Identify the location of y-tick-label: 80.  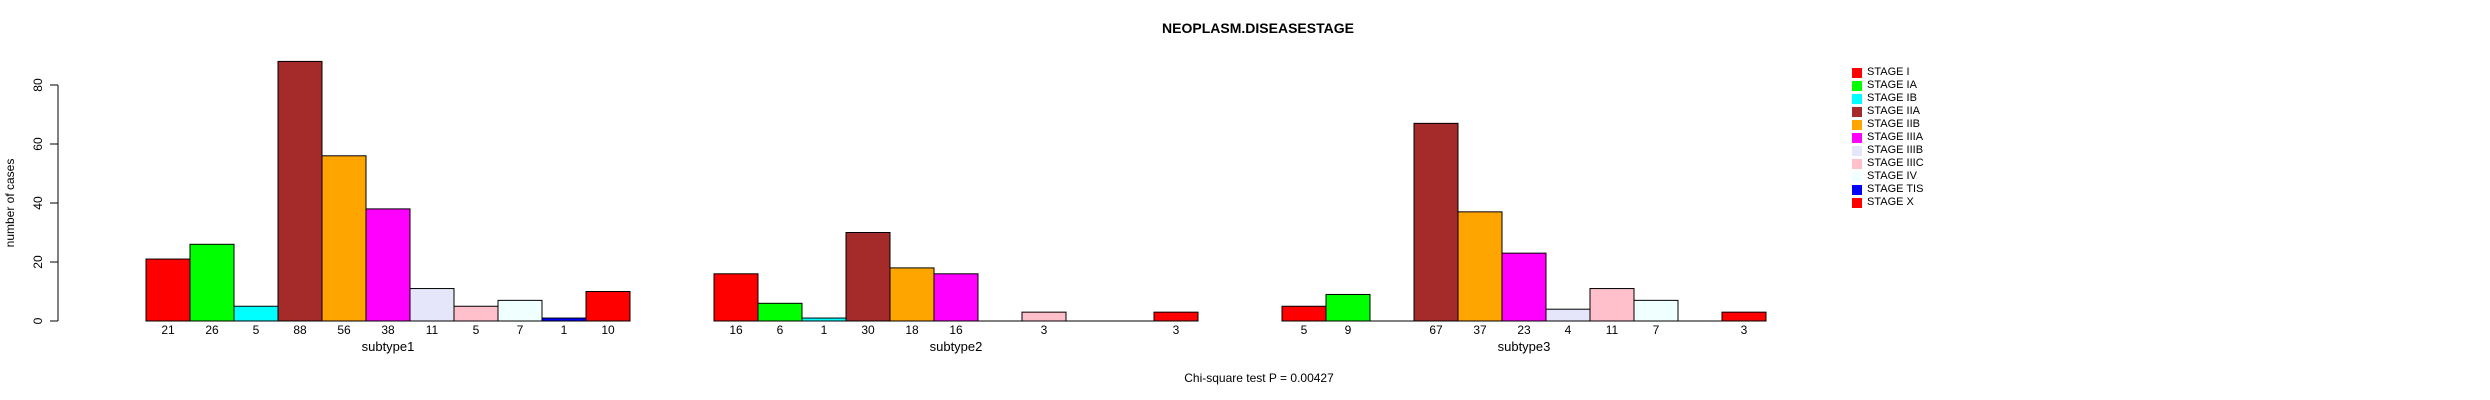
(38, 85).